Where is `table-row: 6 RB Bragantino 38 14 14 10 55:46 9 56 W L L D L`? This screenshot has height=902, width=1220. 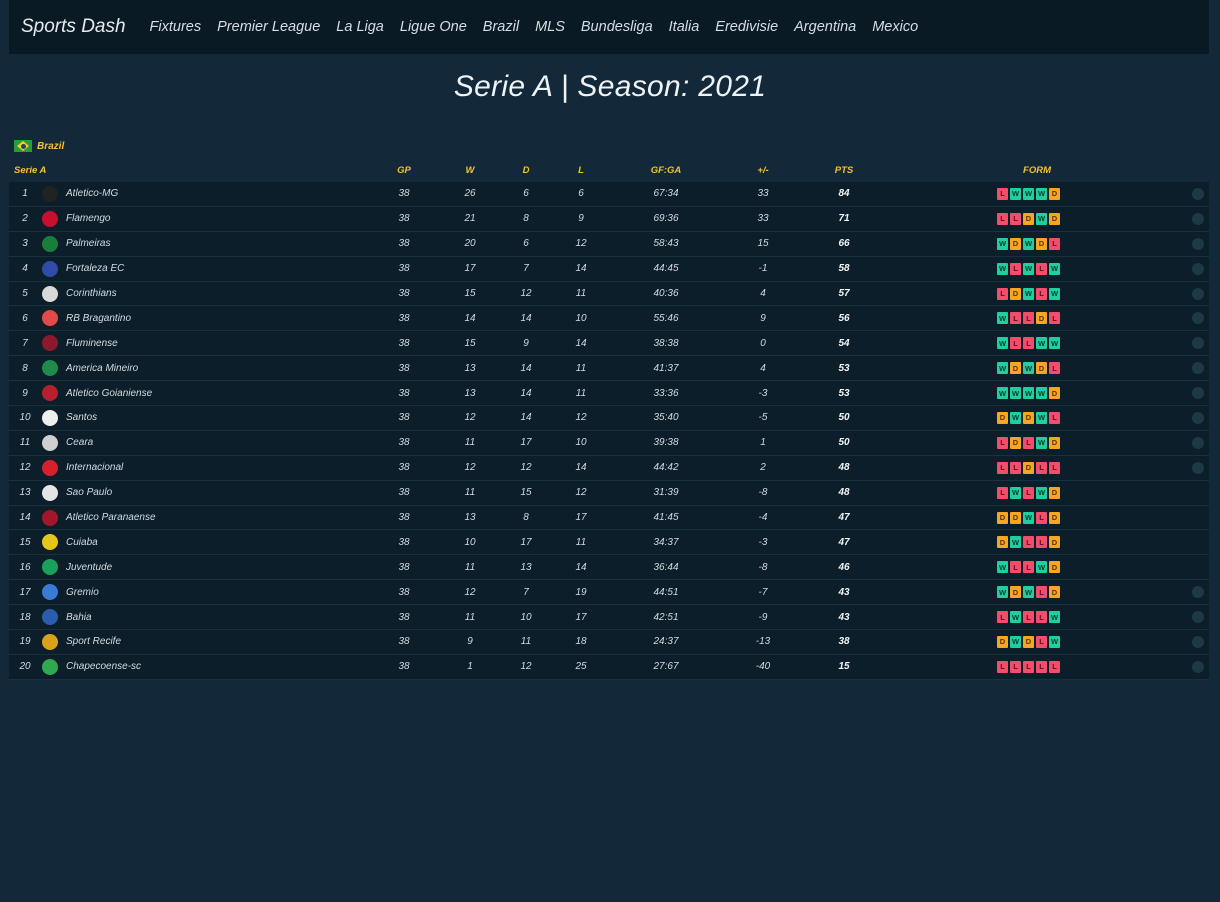 table-row: 6 RB Bragantino 38 14 14 10 55:46 9 56 W L L D L is located at coordinates (609, 319).